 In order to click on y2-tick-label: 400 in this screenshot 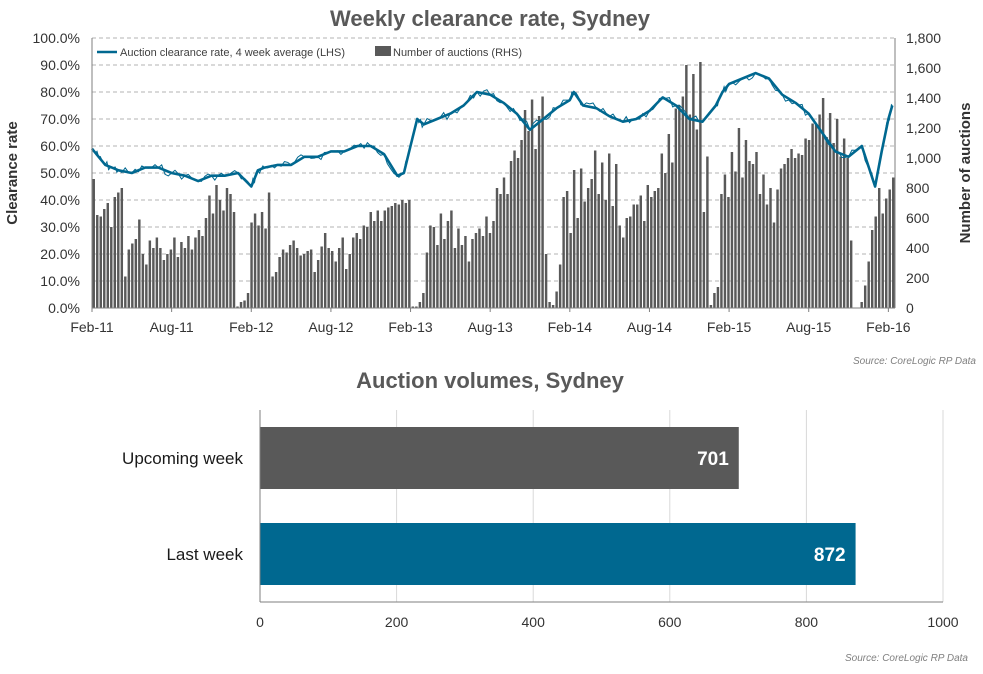, I will do `click(918, 248)`.